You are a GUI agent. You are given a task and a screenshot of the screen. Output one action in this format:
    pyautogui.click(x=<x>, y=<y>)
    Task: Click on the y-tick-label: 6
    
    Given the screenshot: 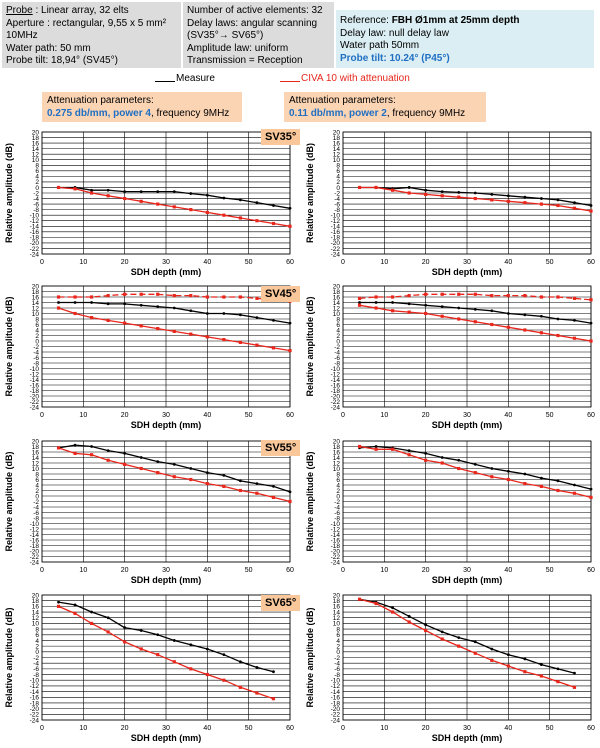 What is the action you would take?
    pyautogui.click(x=338, y=171)
    